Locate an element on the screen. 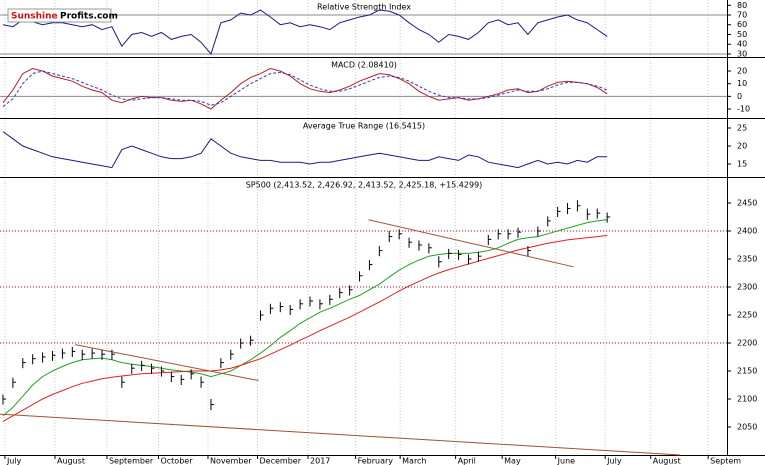  x-tick-label: June is located at coordinates (566, 461).